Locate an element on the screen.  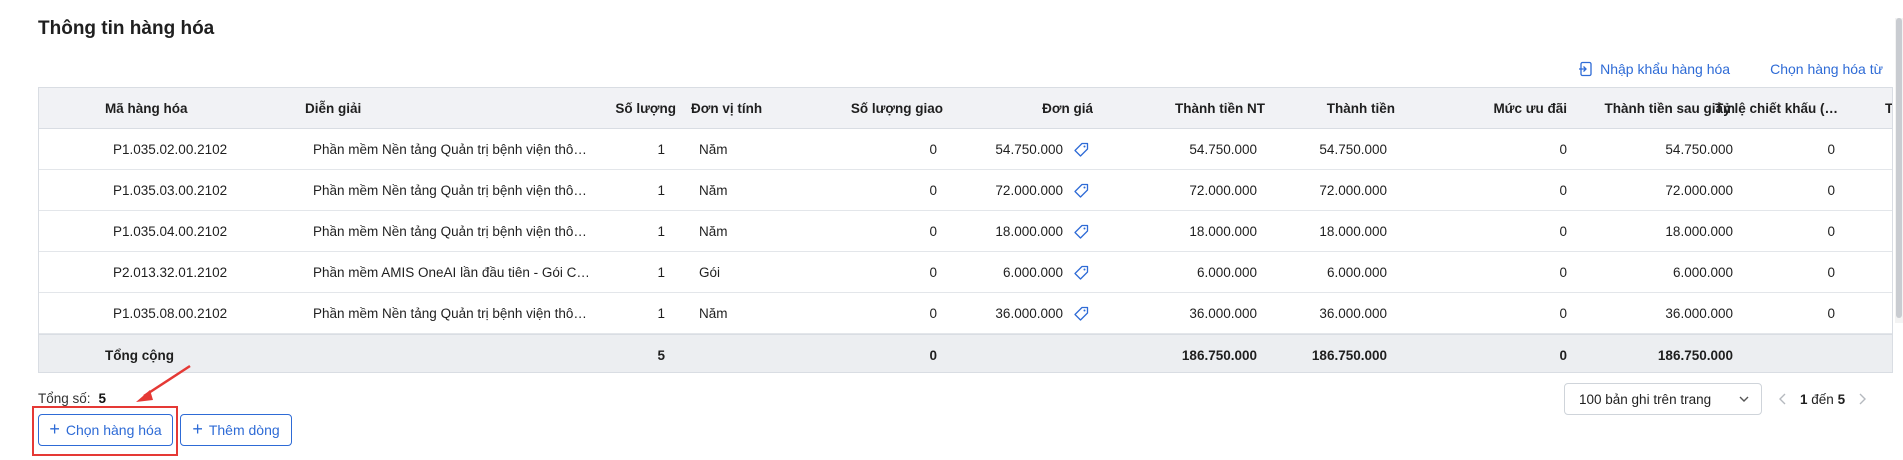
footer-qty: 5 is located at coordinates (661, 355).